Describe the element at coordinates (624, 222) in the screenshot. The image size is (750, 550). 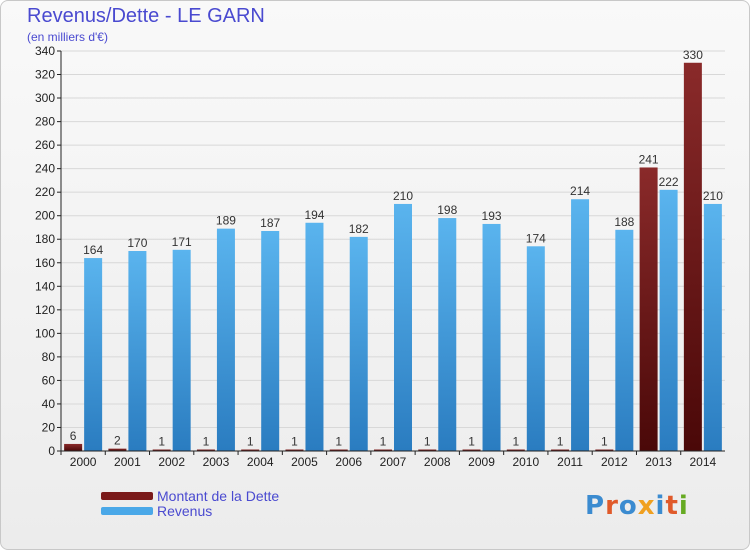
I see `data-label-revenue: 188` at that location.